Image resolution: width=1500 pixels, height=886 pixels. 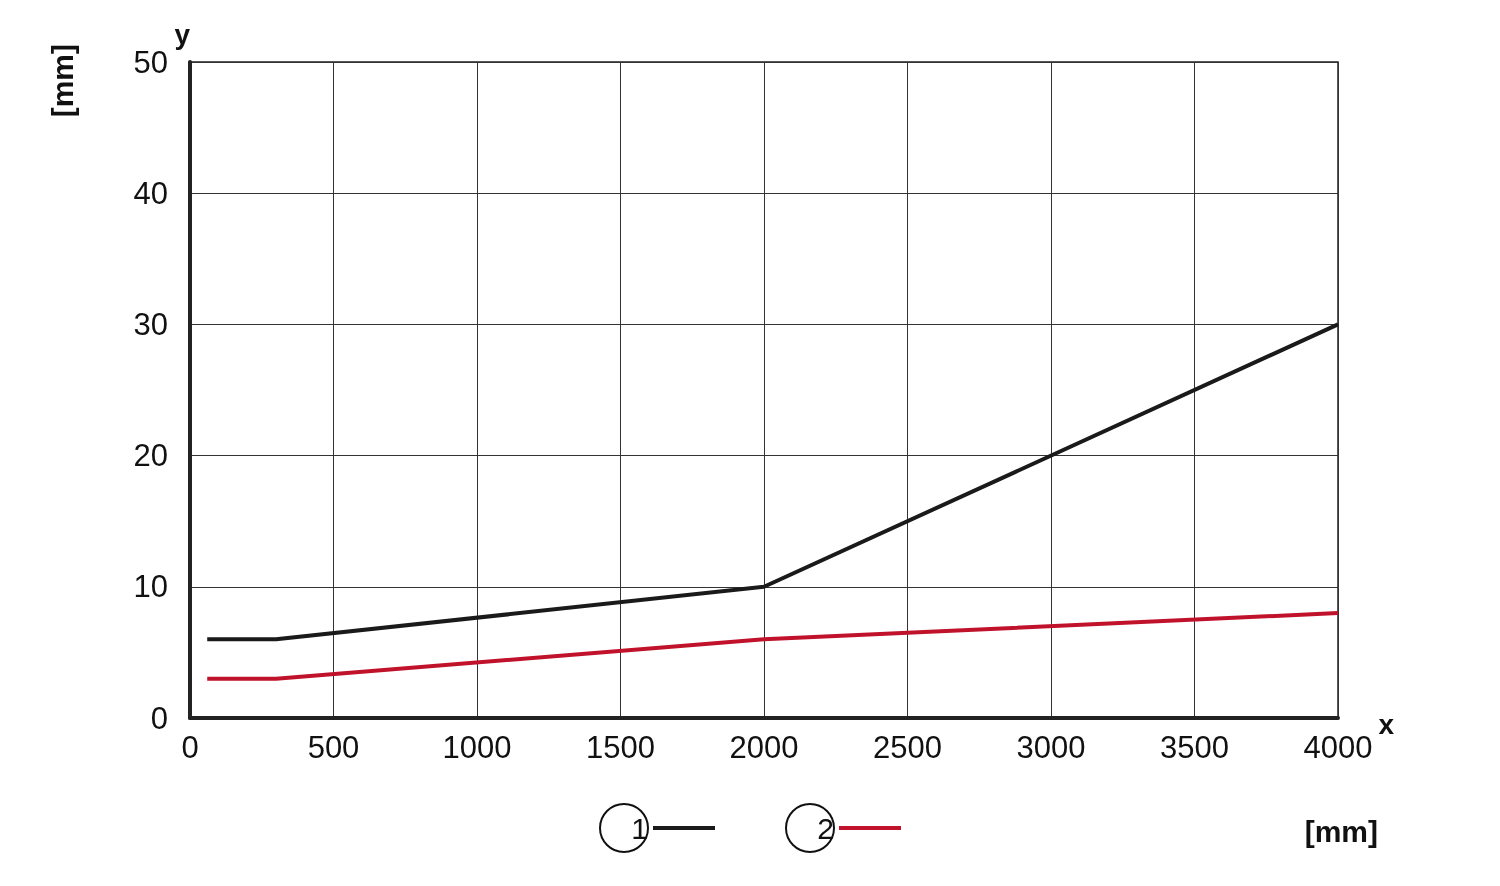 I want to click on y-tick-label: 20, so click(x=150, y=456).